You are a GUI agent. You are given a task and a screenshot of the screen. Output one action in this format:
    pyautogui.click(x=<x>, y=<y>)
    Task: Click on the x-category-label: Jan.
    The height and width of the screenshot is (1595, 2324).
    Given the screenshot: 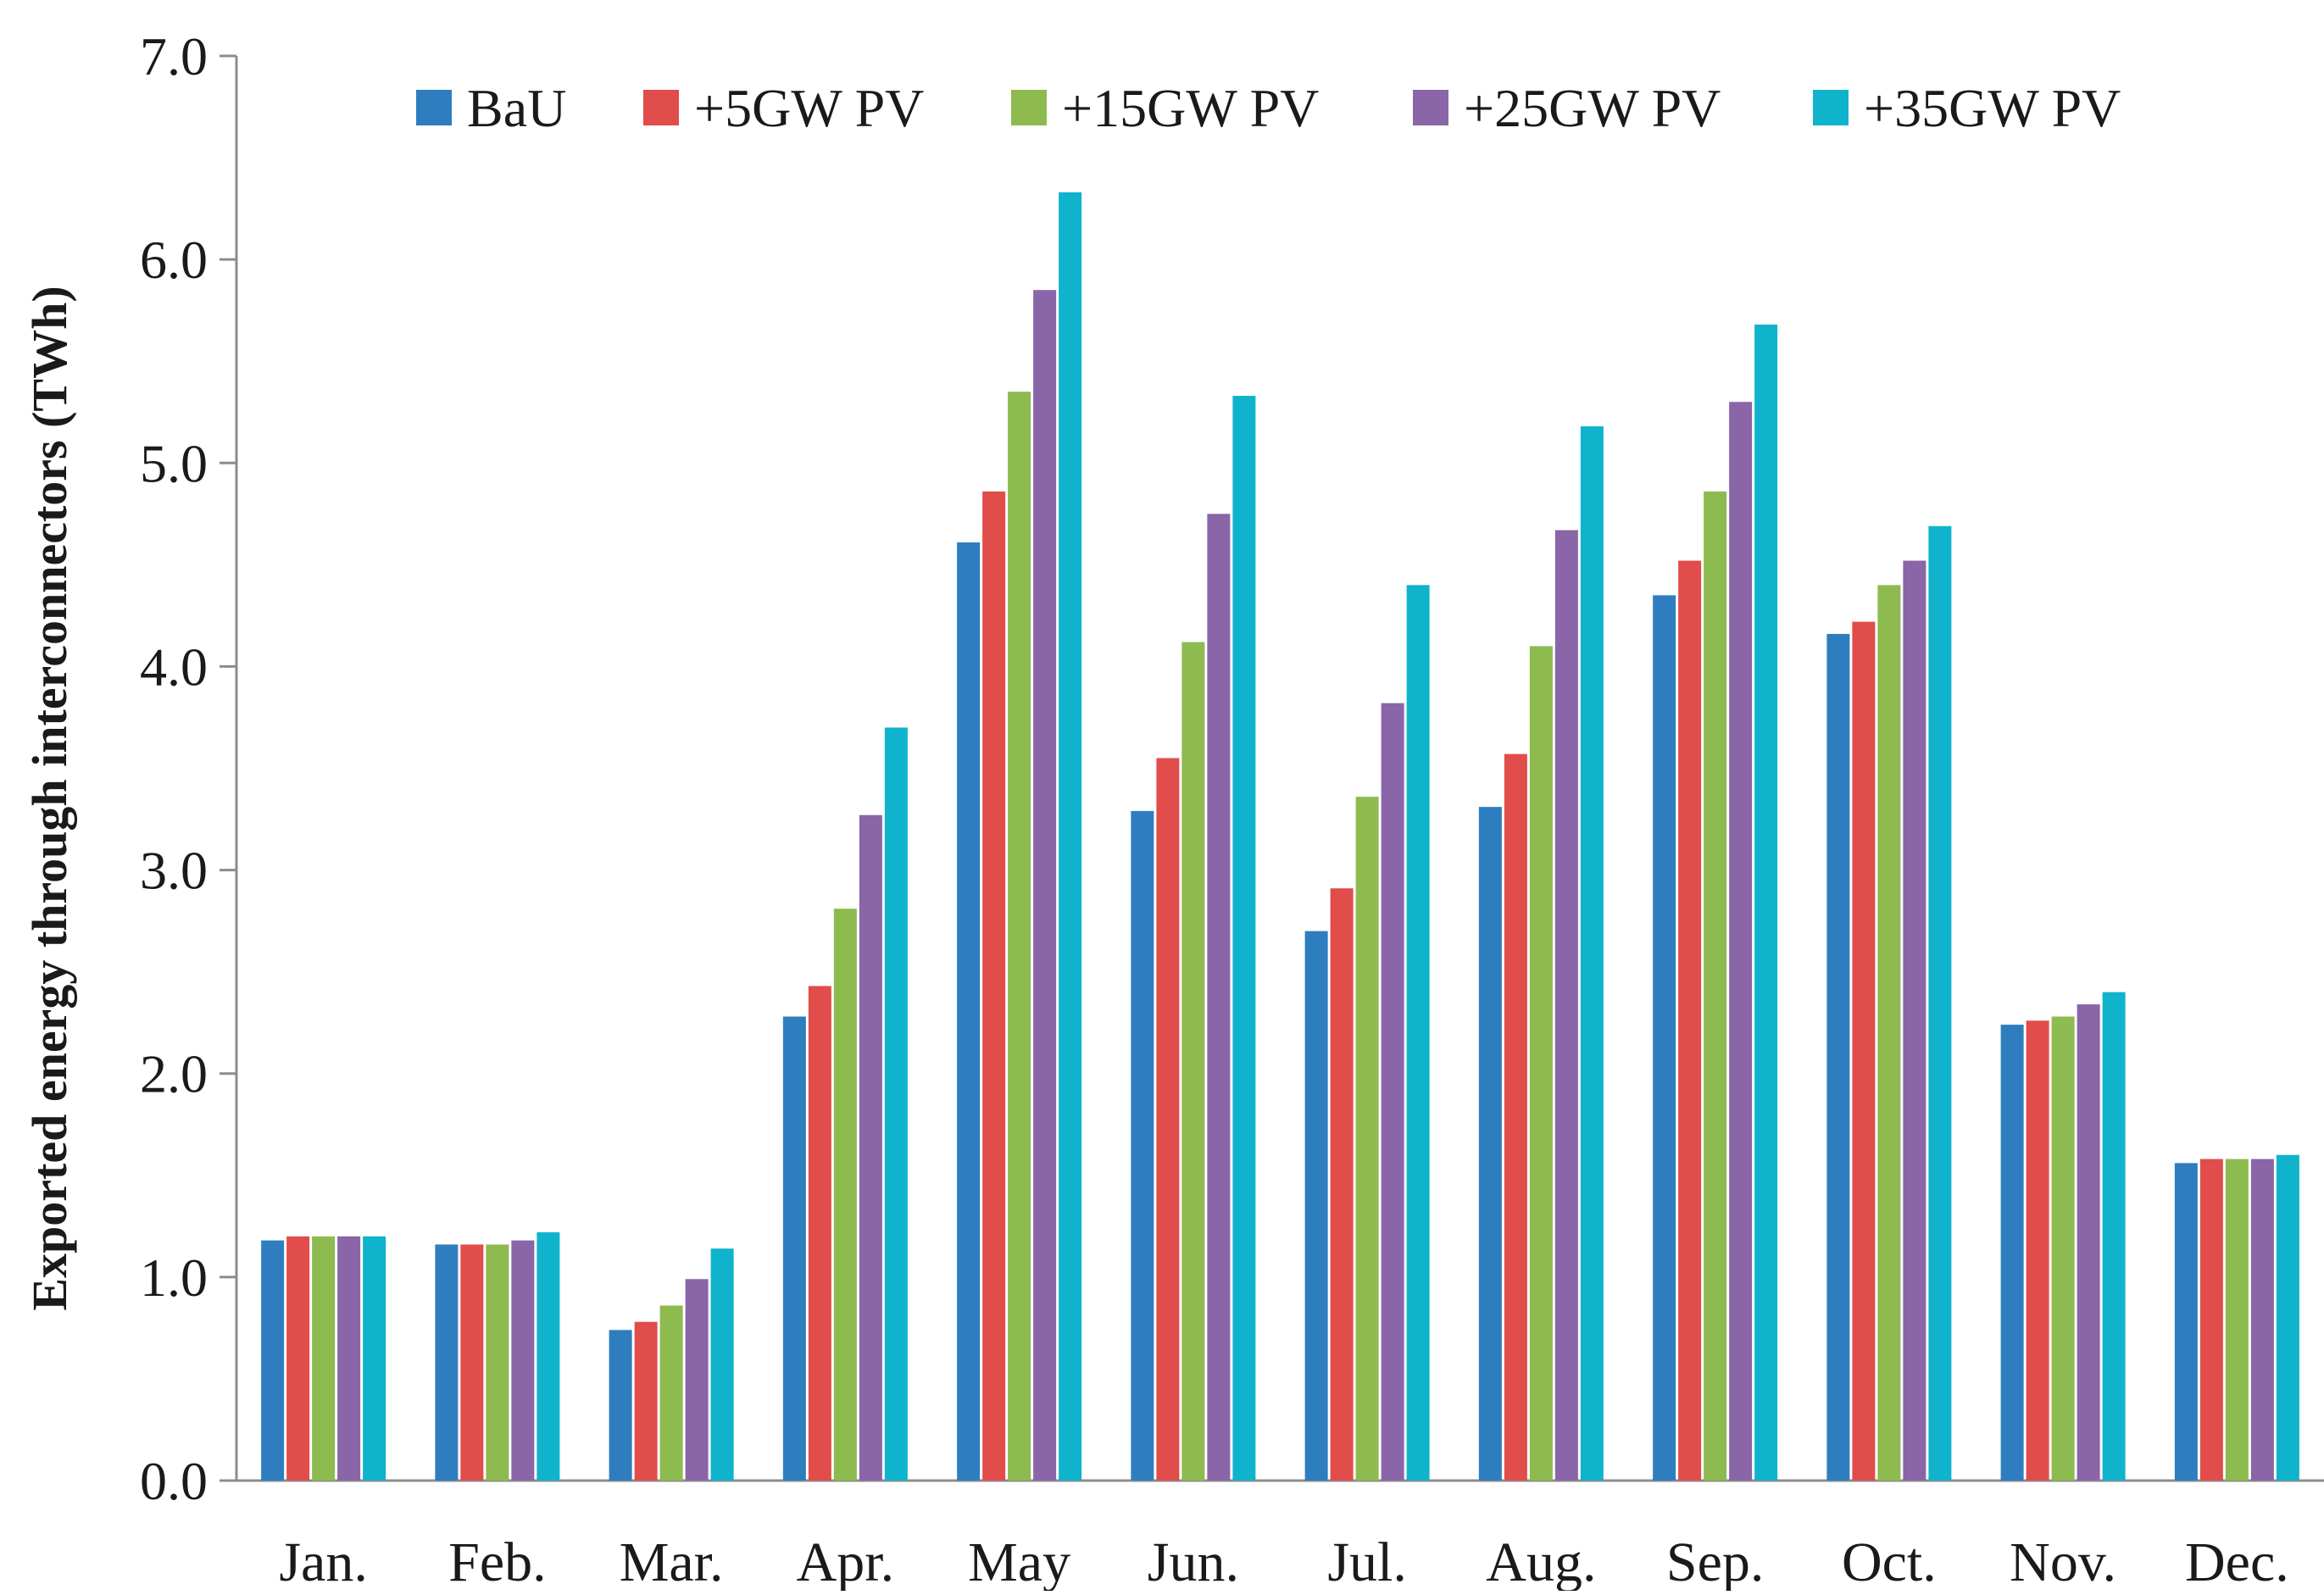 What is the action you would take?
    pyautogui.click(x=323, y=1561)
    